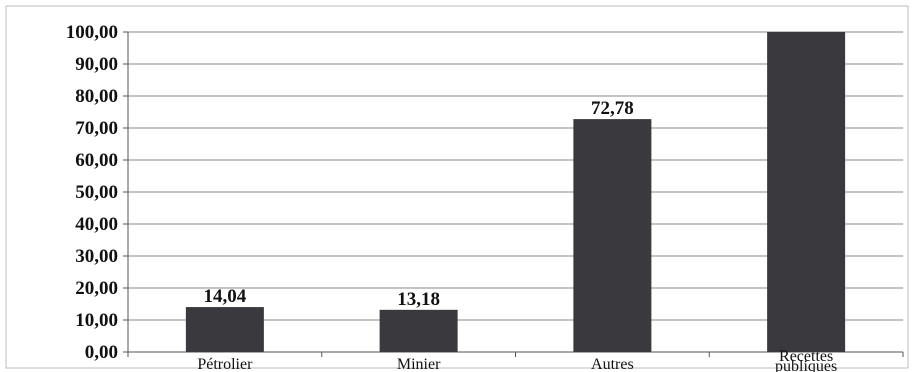  Describe the element at coordinates (96, 160) in the screenshot. I see `y-tick-label: 60,00` at that location.